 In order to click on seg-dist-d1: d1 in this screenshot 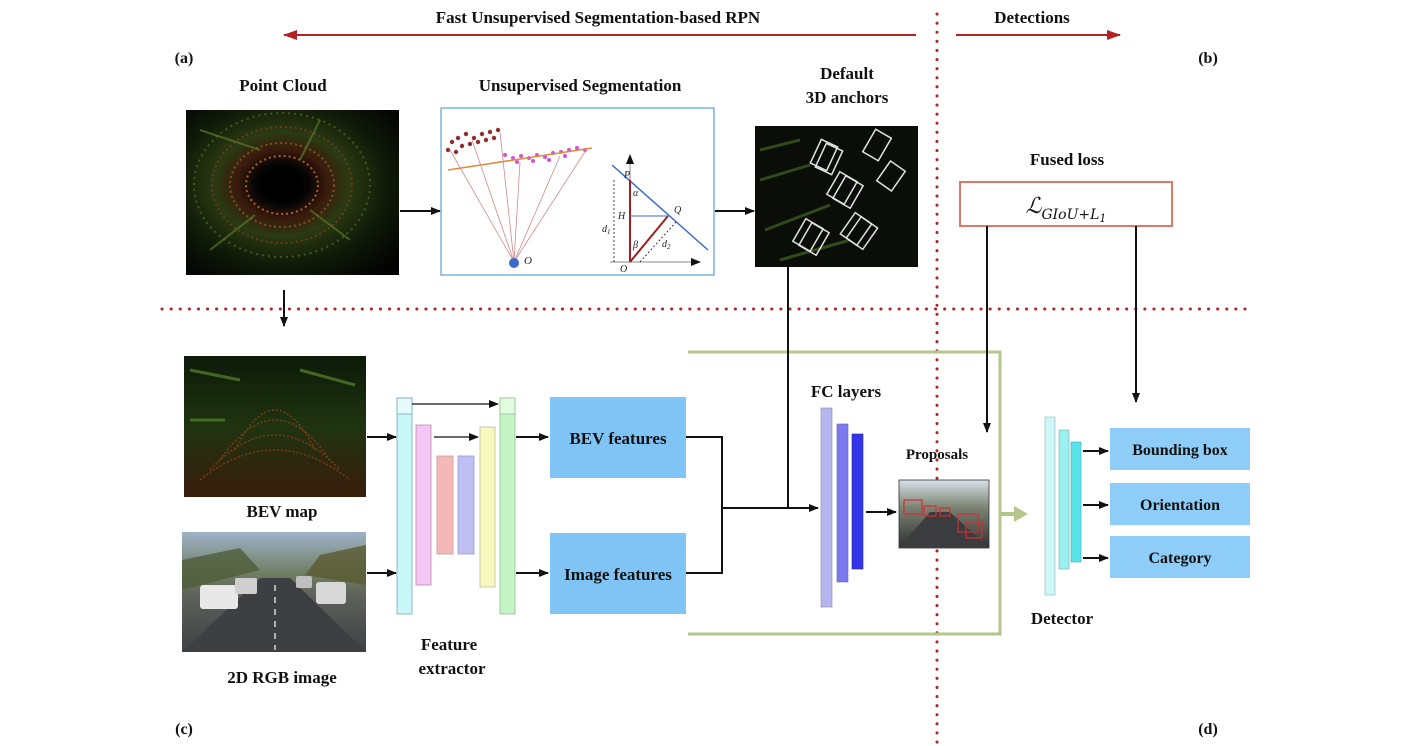, I will do `click(606, 230)`.